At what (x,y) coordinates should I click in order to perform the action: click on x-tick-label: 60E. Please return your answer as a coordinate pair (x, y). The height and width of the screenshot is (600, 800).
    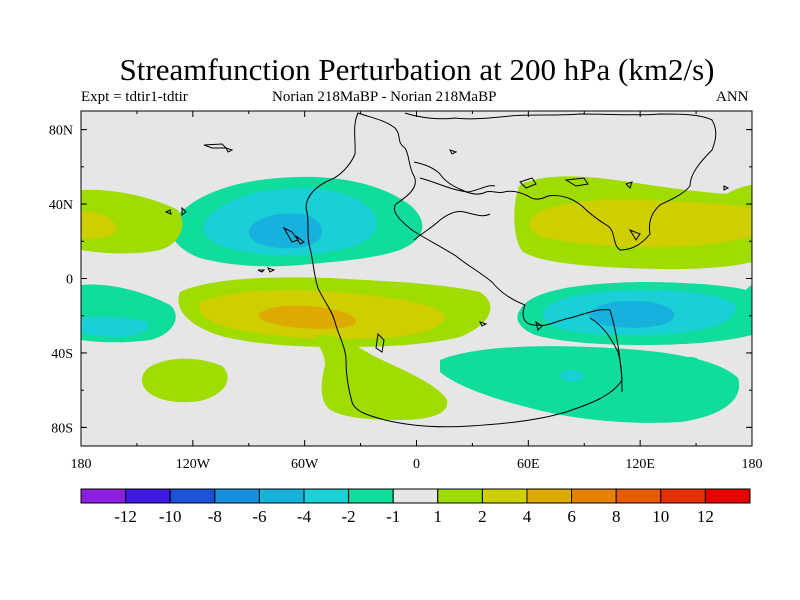
    Looking at the image, I should click on (528, 464).